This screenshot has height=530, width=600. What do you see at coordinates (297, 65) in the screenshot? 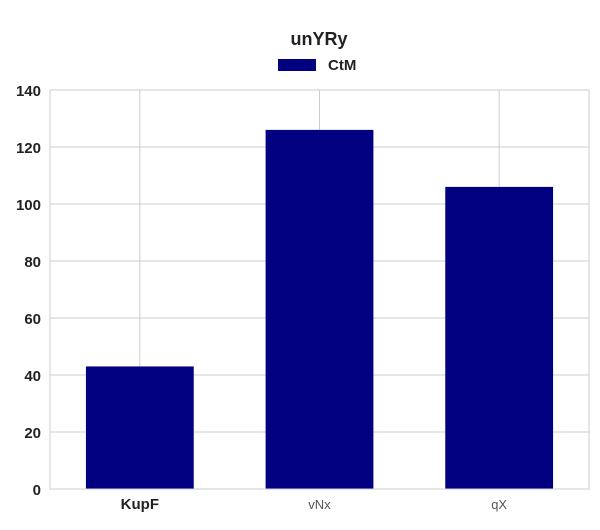
I see `legend-swatch` at bounding box center [297, 65].